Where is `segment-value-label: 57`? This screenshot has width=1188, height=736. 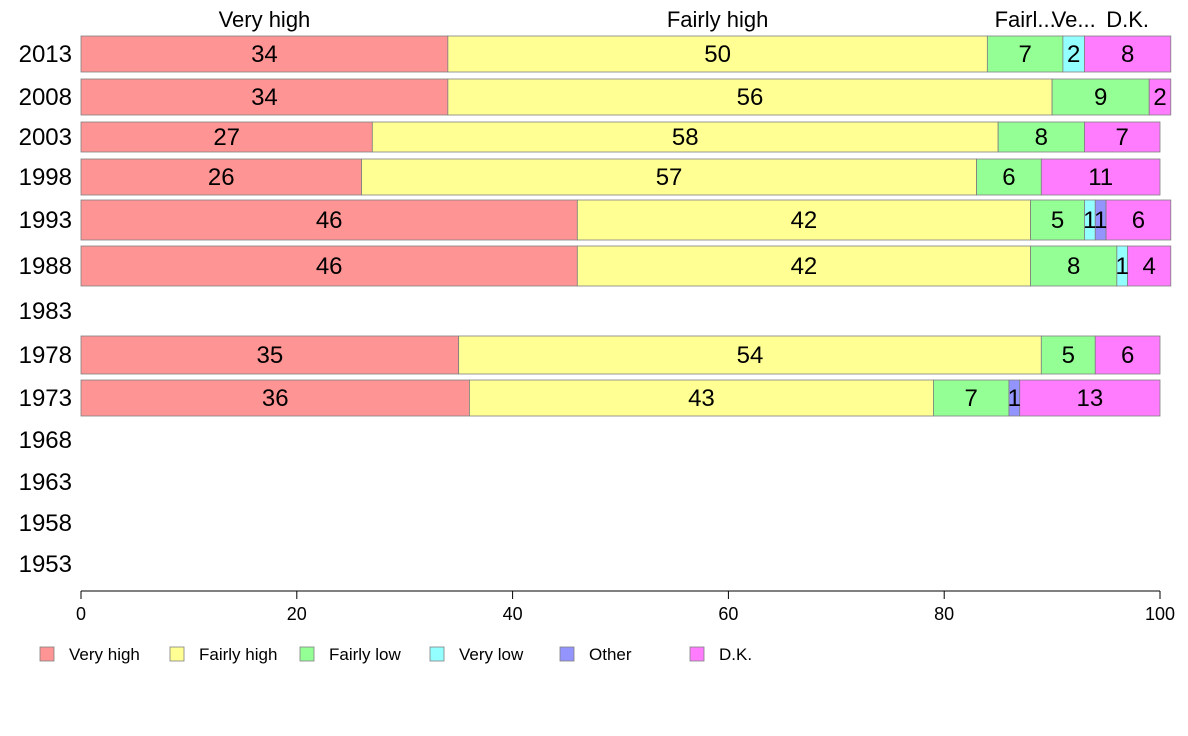
segment-value-label: 57 is located at coordinates (669, 177).